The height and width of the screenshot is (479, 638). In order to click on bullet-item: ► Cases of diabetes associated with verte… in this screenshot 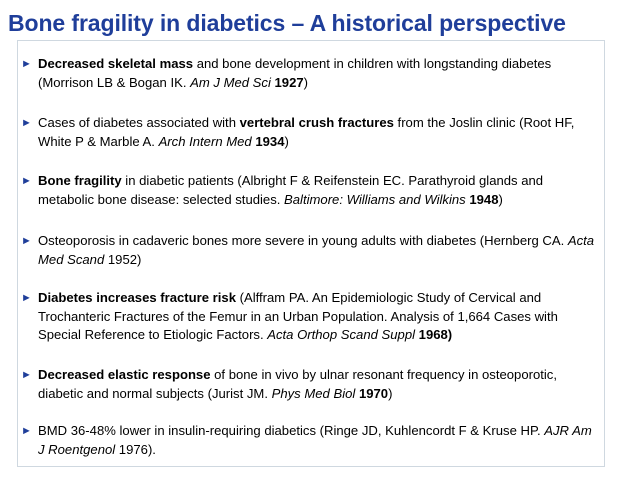, I will do `click(309, 132)`.